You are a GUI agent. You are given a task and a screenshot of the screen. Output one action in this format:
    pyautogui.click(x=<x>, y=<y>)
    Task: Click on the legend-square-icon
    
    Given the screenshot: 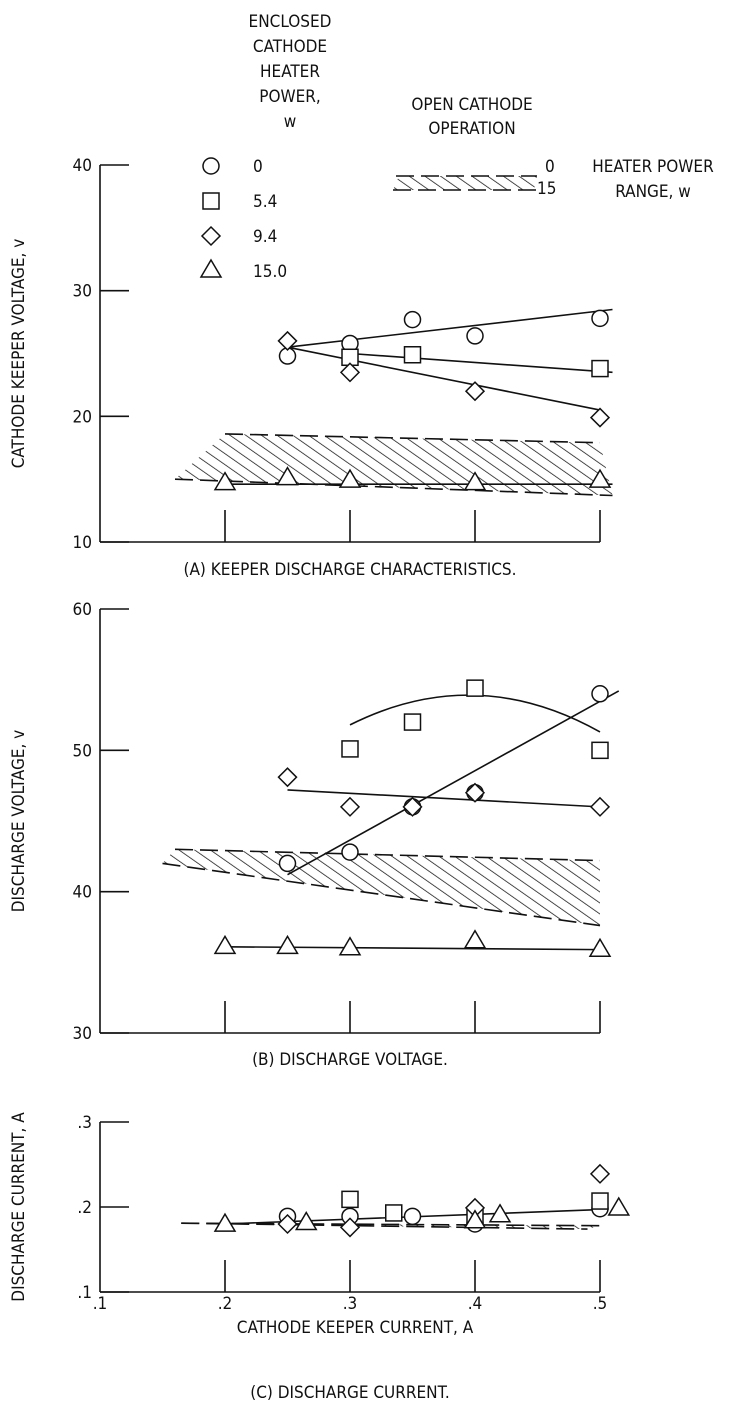 What is the action you would take?
    pyautogui.click(x=211, y=201)
    